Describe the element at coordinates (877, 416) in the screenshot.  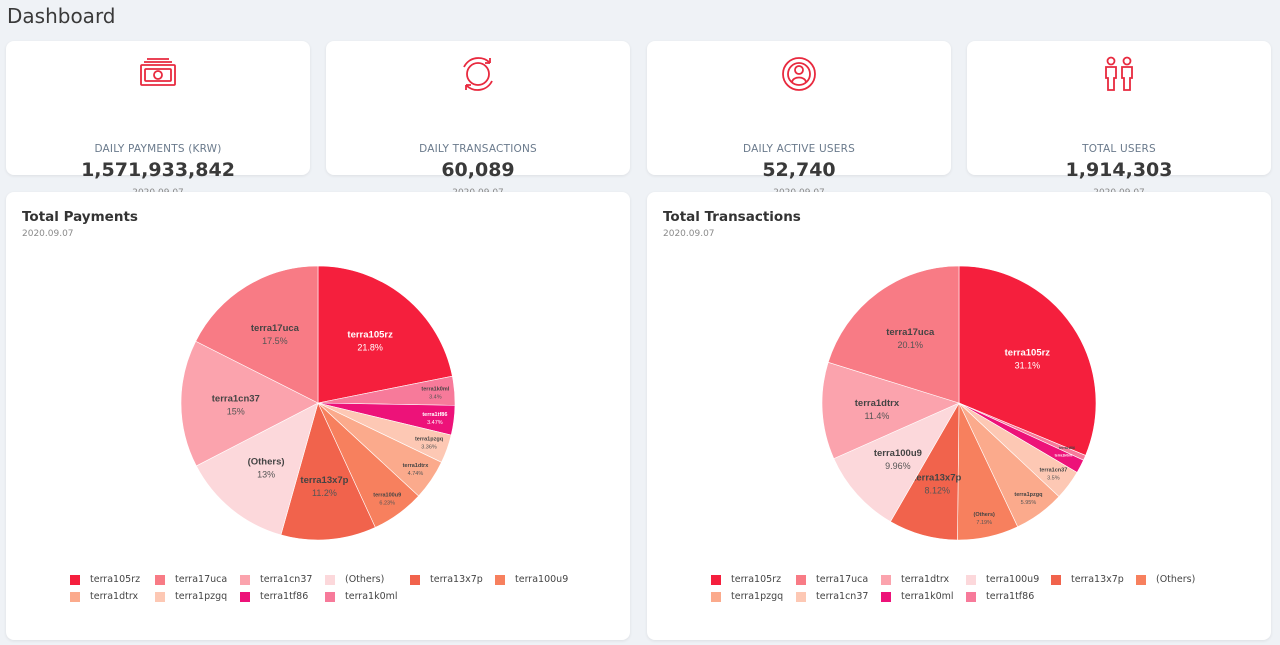
I see `slice-percent: 11.4%` at that location.